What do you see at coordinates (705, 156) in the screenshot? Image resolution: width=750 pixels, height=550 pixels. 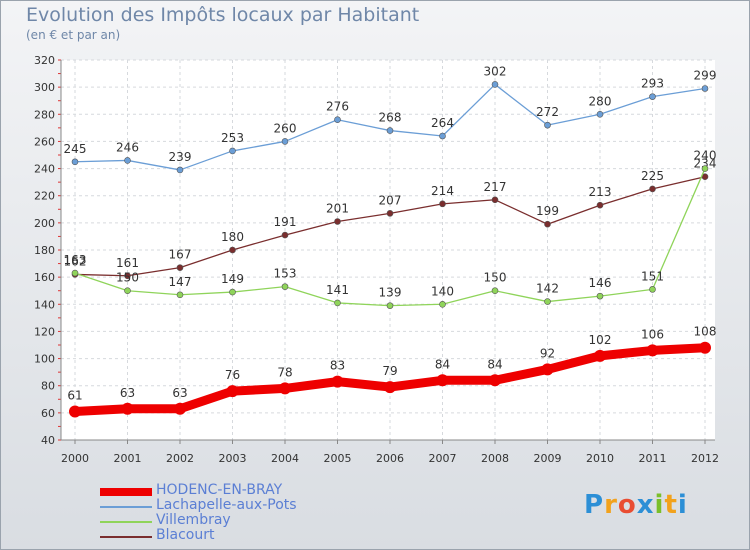 I see `data-label: 240` at bounding box center [705, 156].